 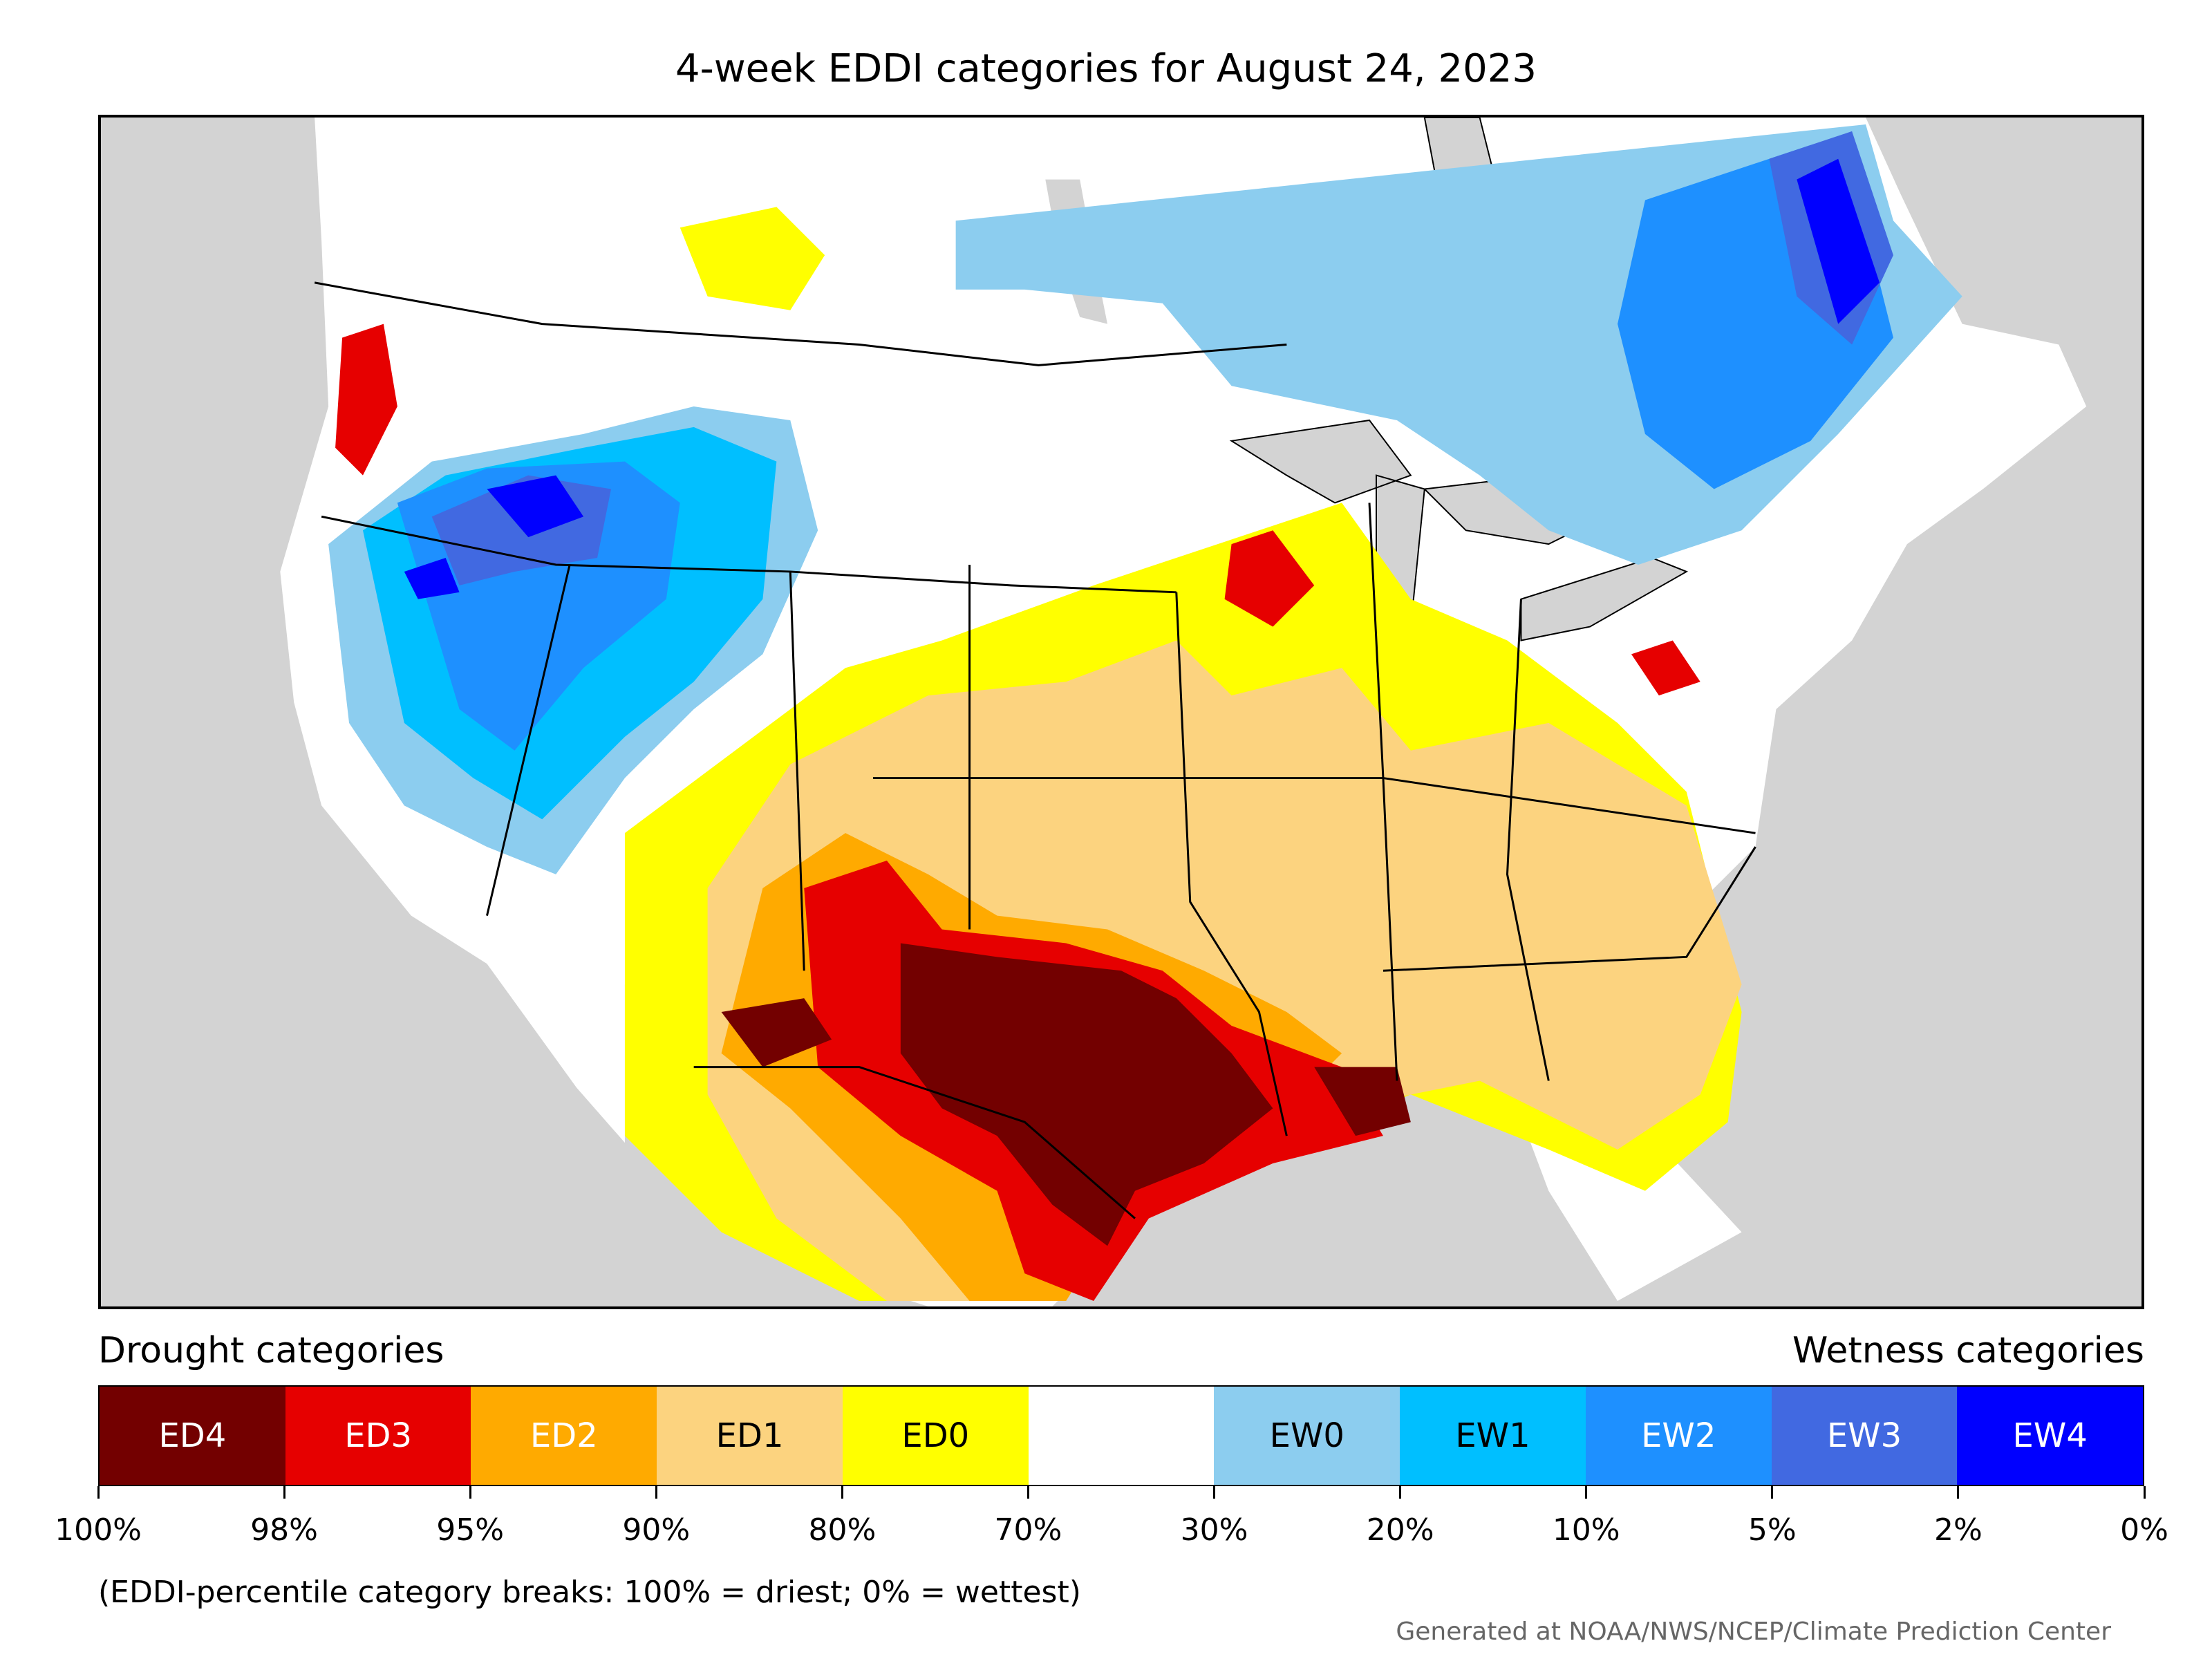 I want to click on category-ed2: ED2, so click(x=564, y=1436).